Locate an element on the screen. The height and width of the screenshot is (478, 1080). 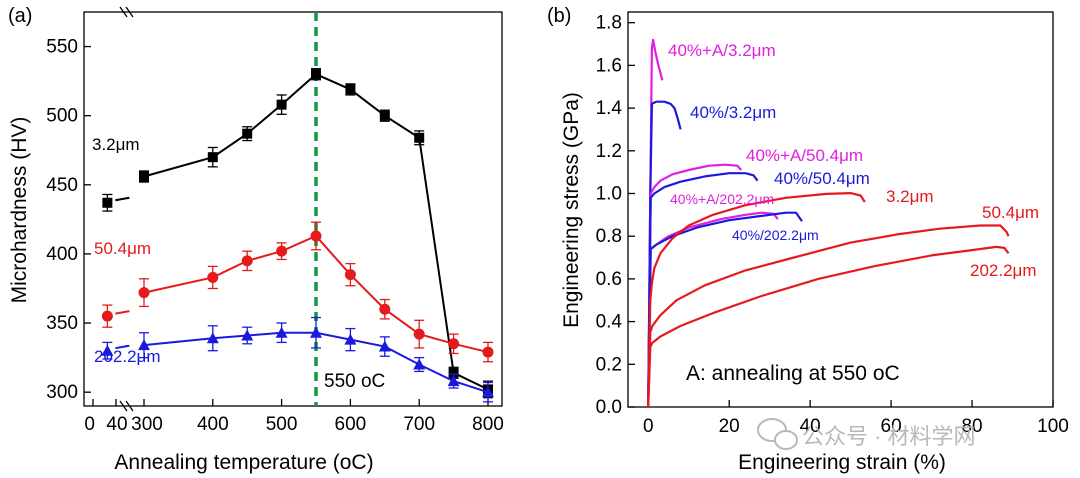
panel-b-x-axis-title: Engineering strain (%) is located at coordinates (842, 462).